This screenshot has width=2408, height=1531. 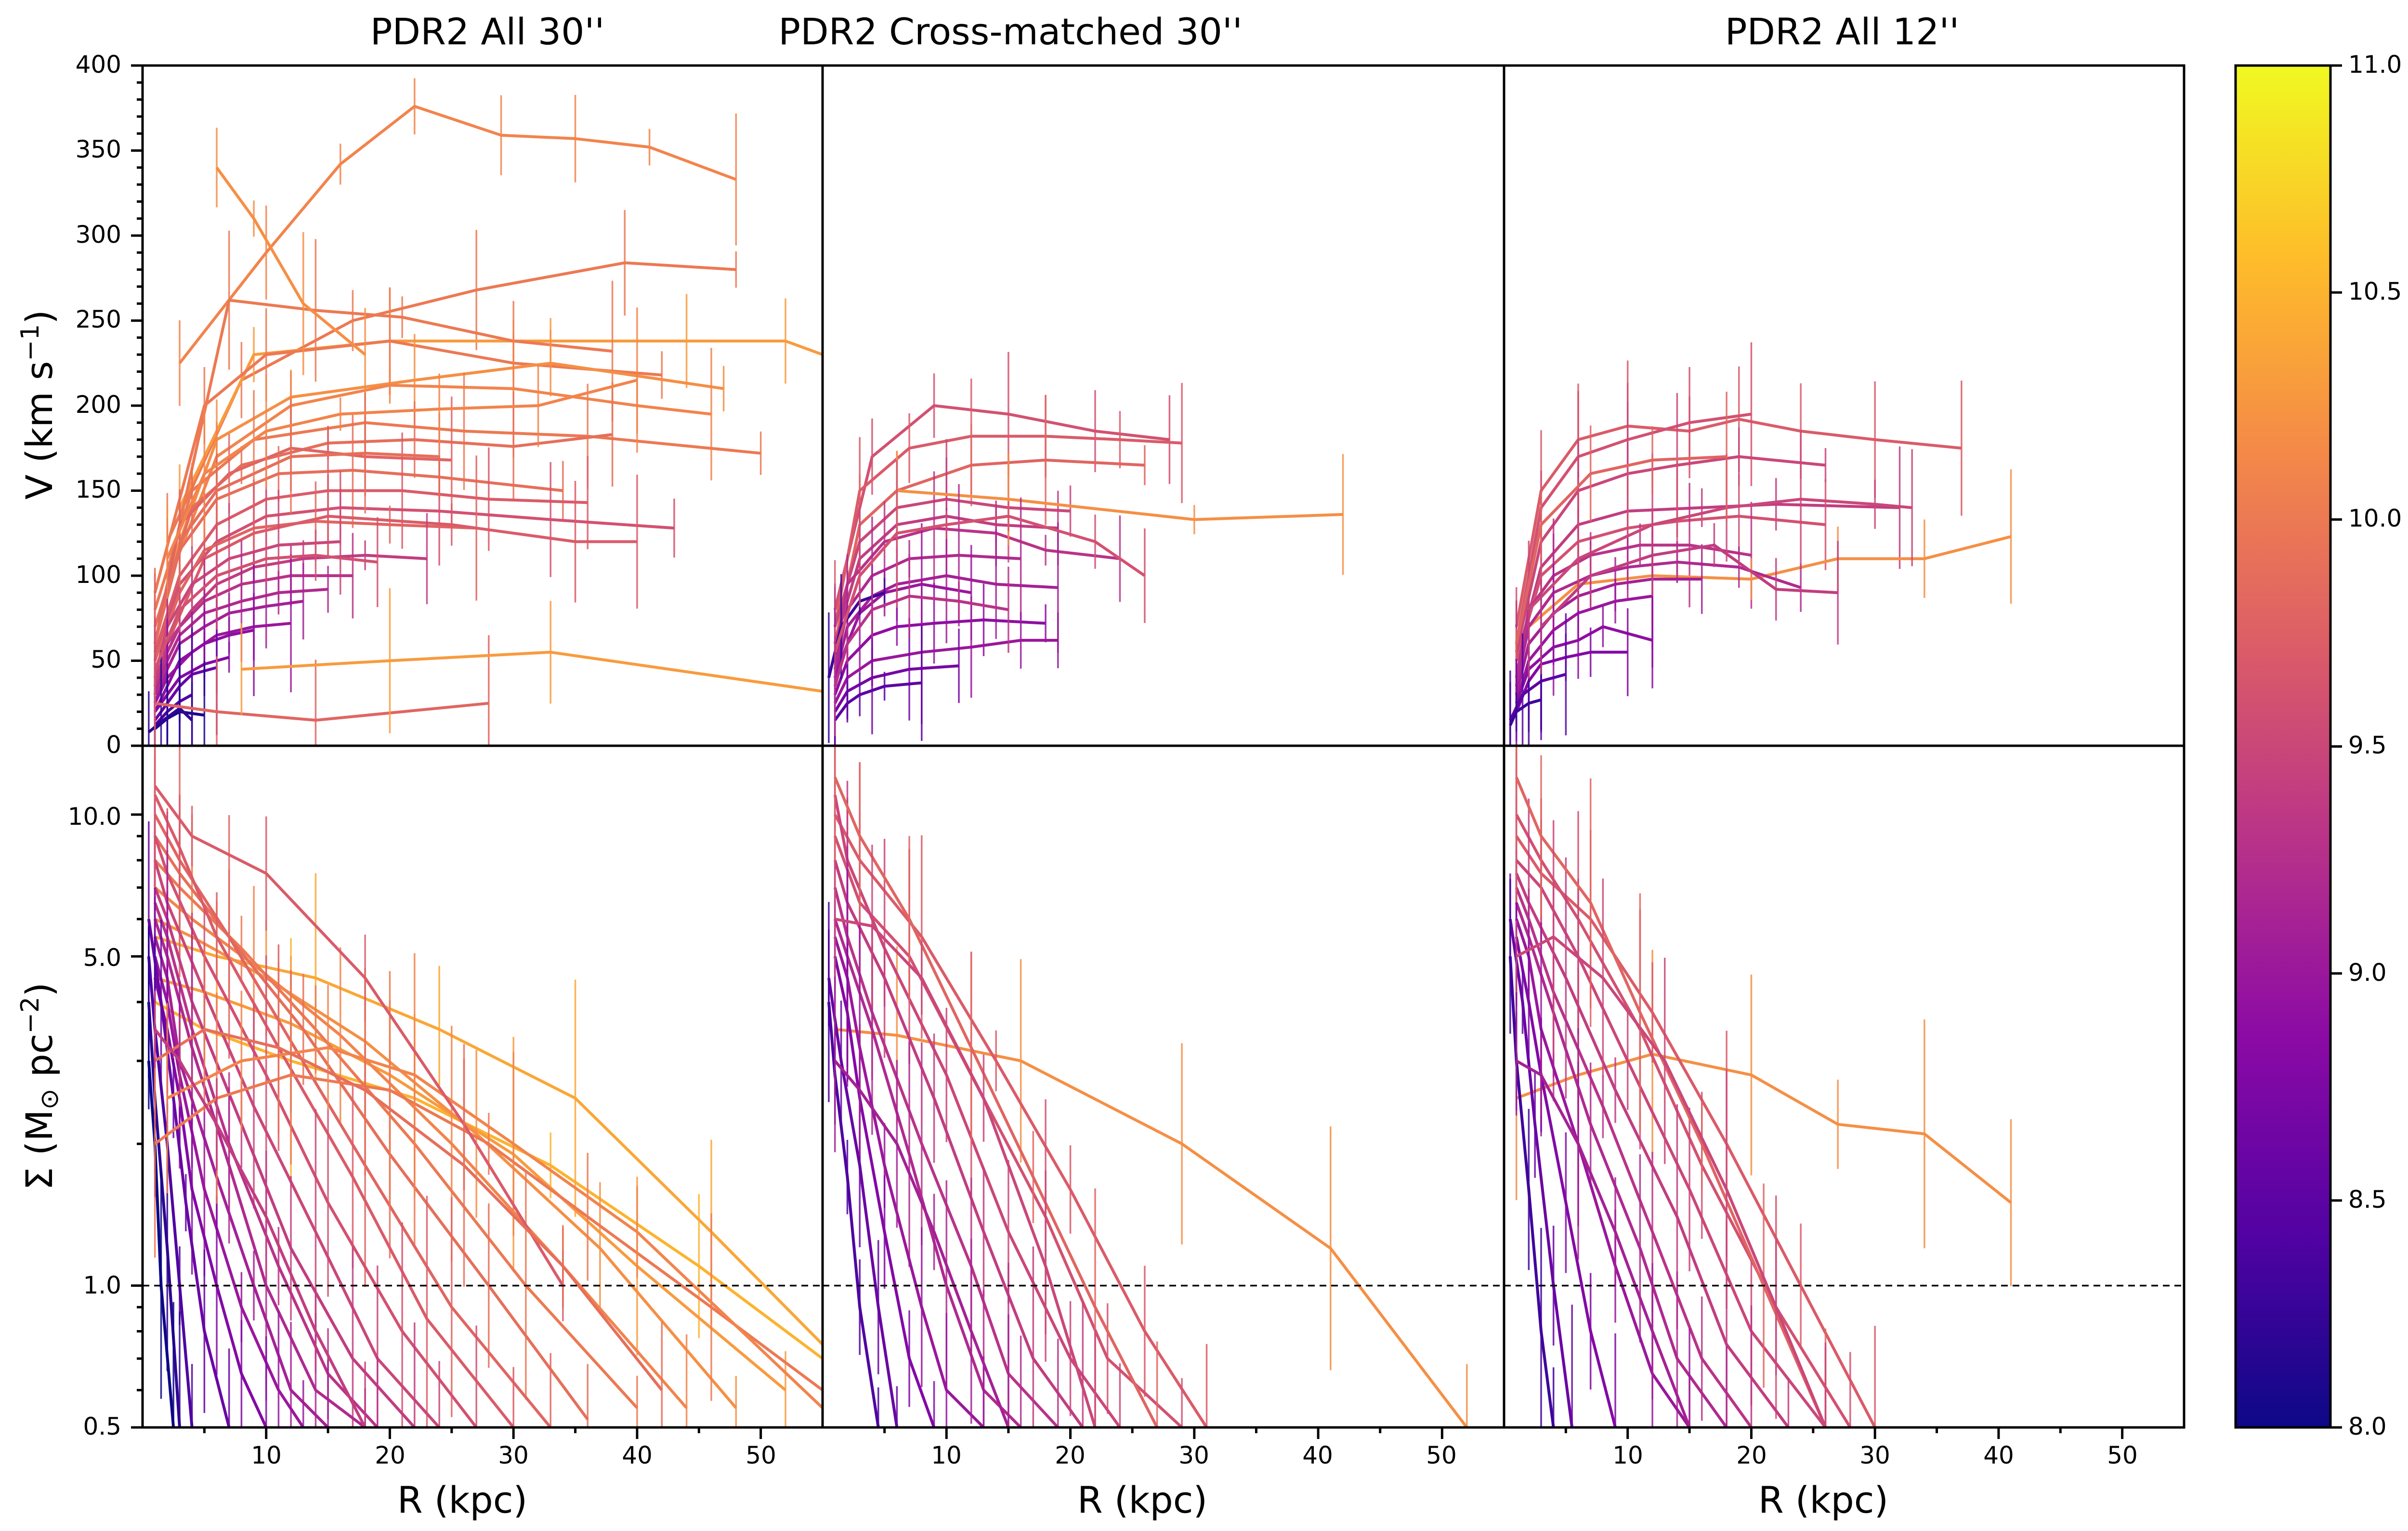 I want to click on panel-frame-all12-top, so click(x=1844, y=405).